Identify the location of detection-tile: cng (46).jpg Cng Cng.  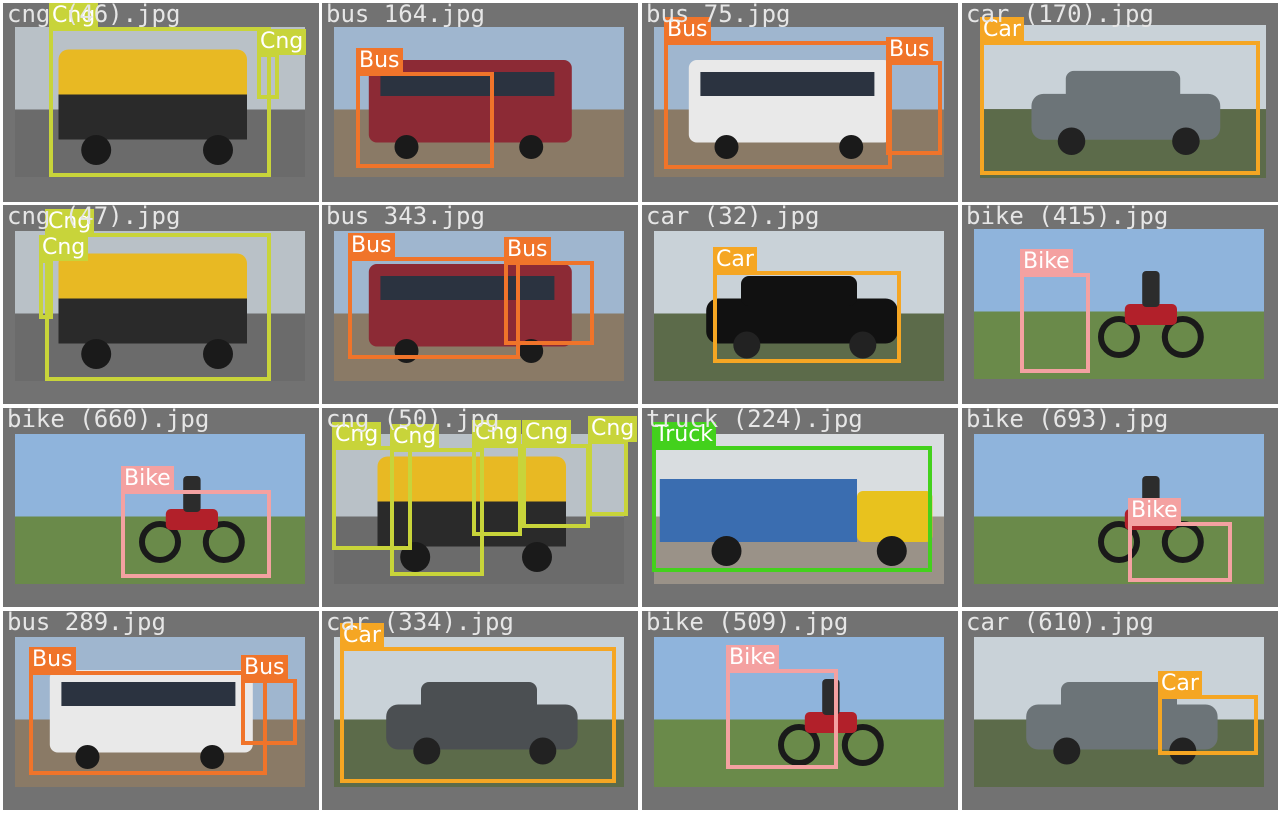
(161, 102).